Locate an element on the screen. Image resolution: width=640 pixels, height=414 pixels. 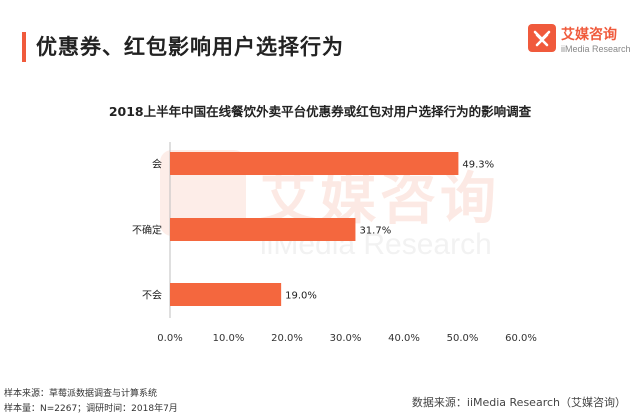
category-label-1: 不确定 is located at coordinates (147, 230).